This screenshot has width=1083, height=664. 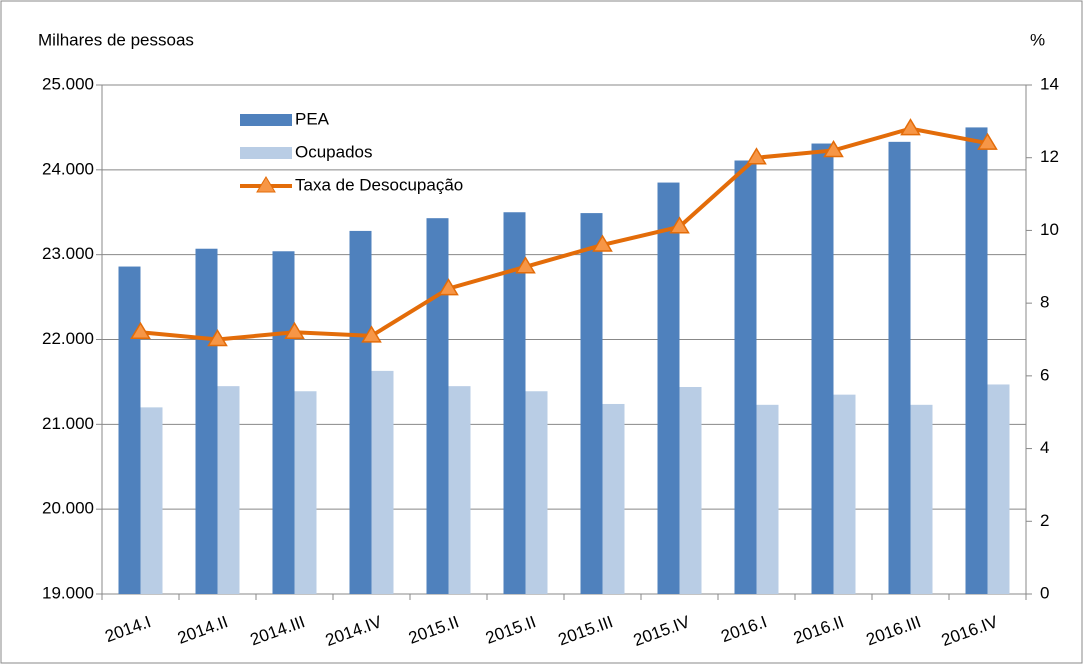 I want to click on y2-tick-label: 14, so click(x=1049, y=83).